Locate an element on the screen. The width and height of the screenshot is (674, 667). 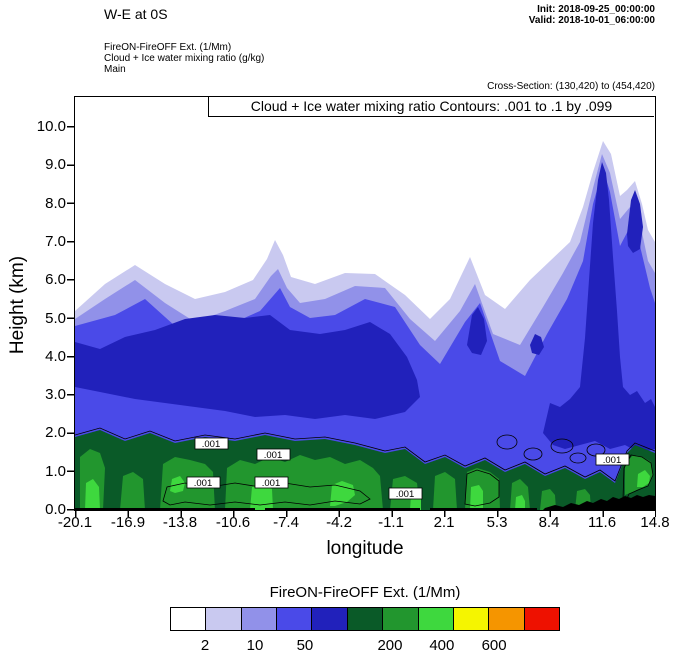
colorbar-tick-label: 10 is located at coordinates (255, 645).